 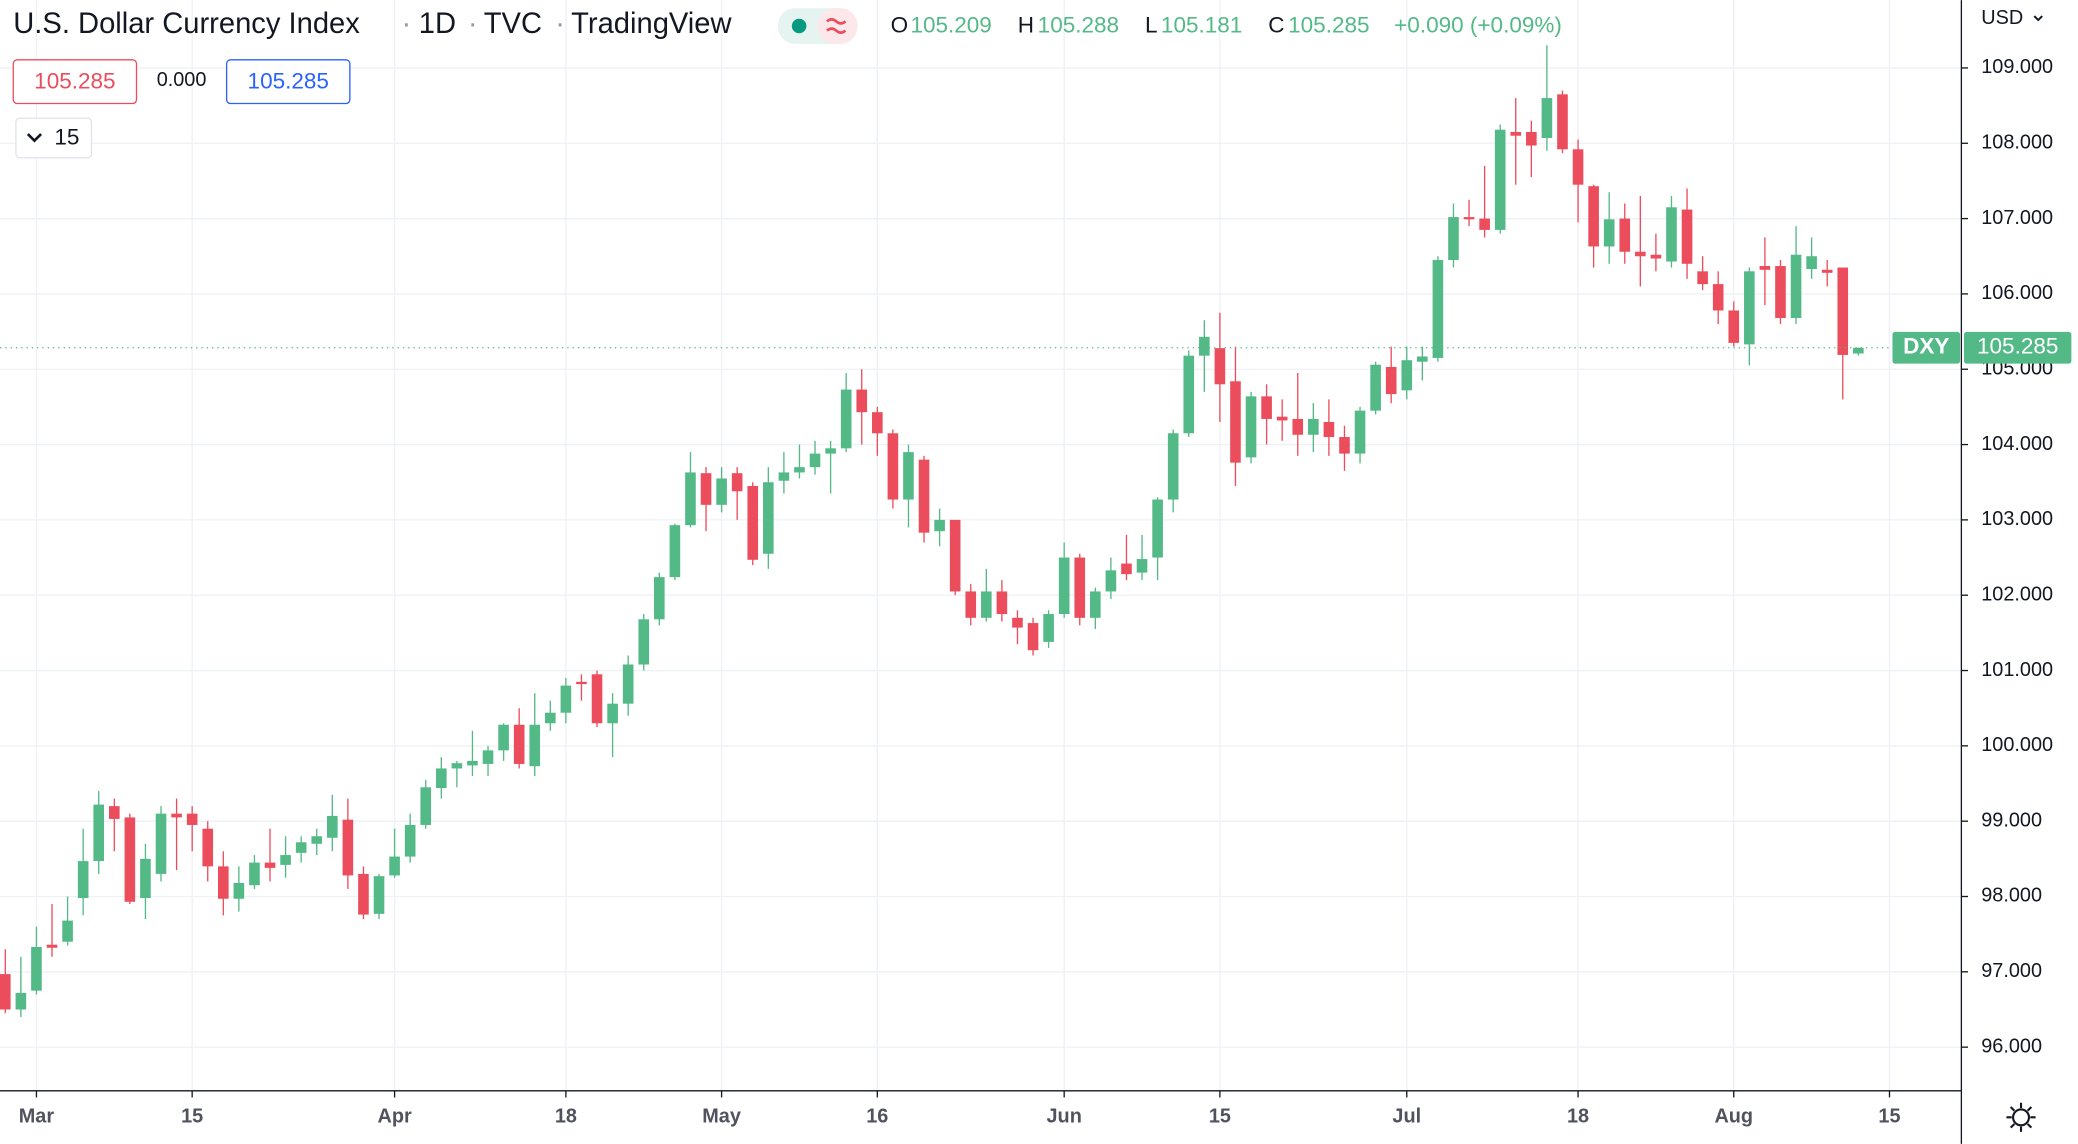 I want to click on gear-teeth, so click(x=2021, y=1117).